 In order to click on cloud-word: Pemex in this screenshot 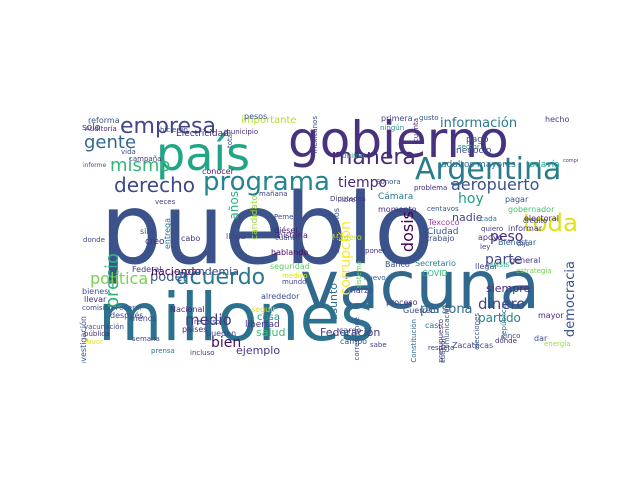, I will do `click(286, 217)`.